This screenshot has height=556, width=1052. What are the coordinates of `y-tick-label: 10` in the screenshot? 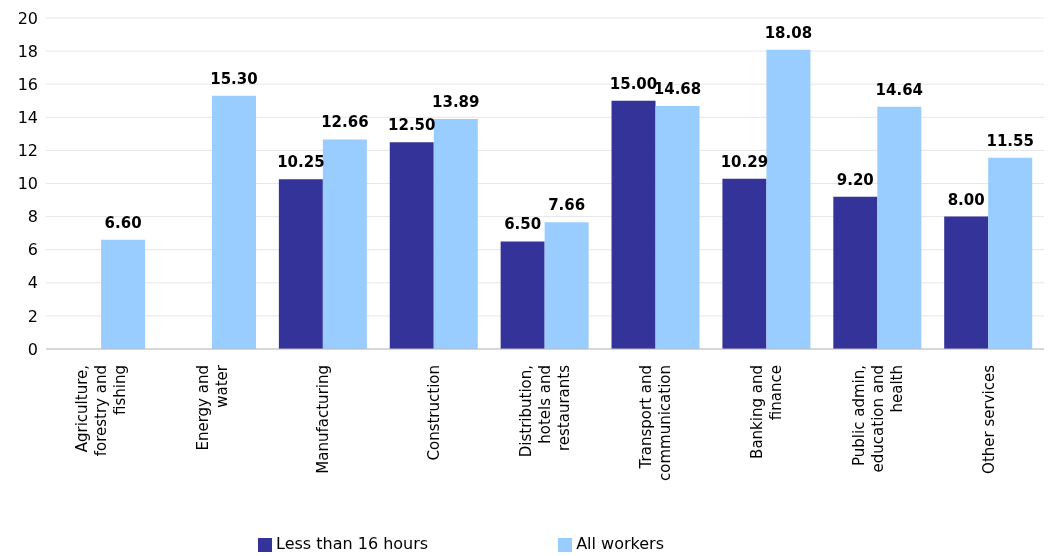 It's located at (27, 184).